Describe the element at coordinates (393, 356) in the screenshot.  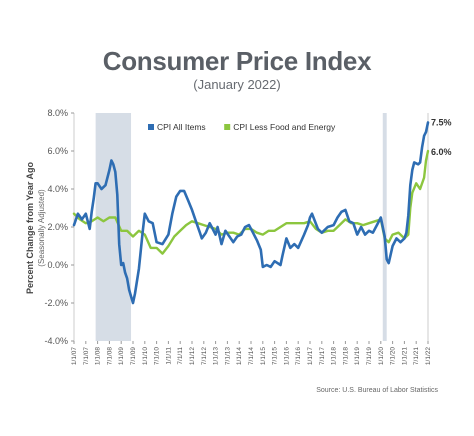
I see `x-tick-label: 7/1/20` at that location.